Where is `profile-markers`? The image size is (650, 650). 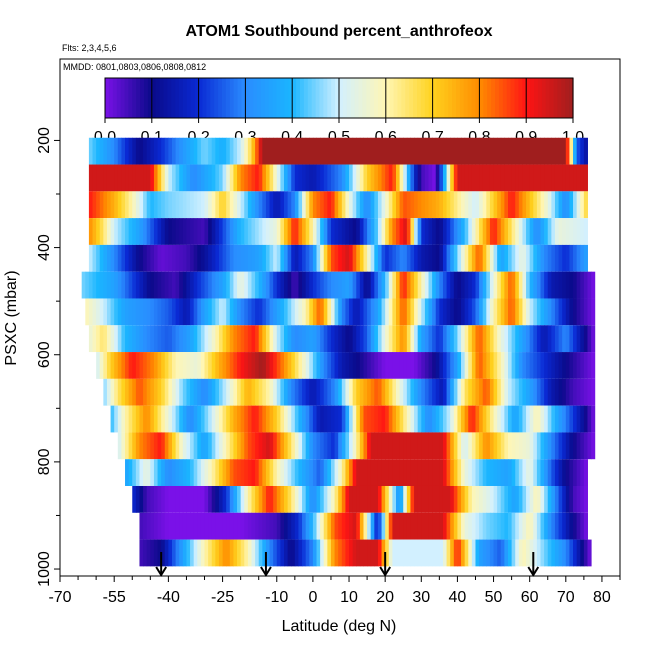 profile-markers is located at coordinates (347, 564).